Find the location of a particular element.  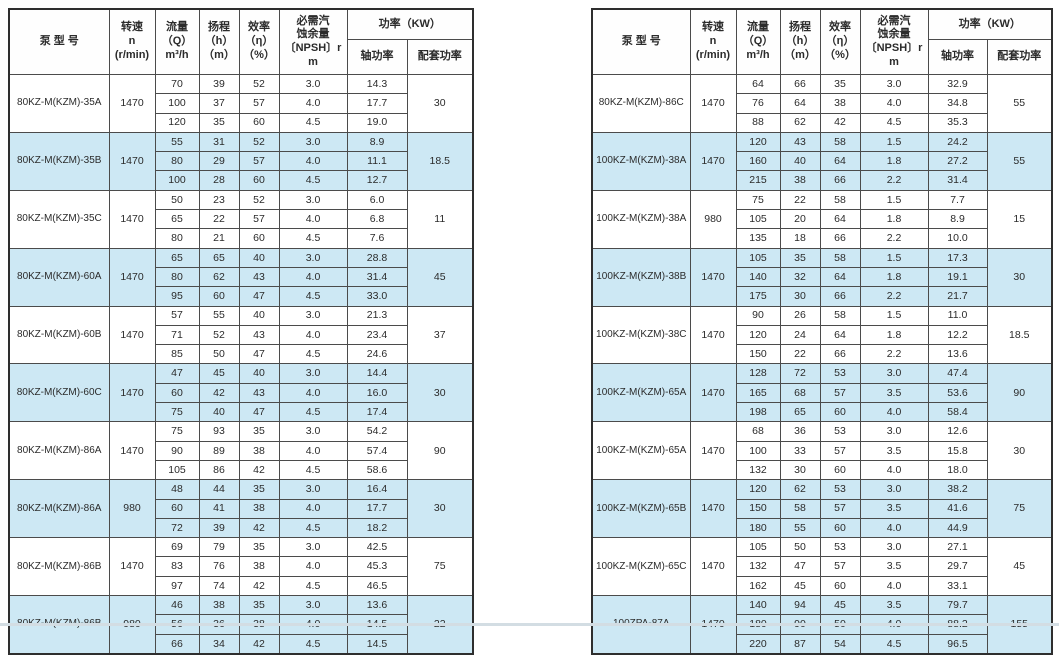

npsh-cell: 1.5 is located at coordinates (894, 257).